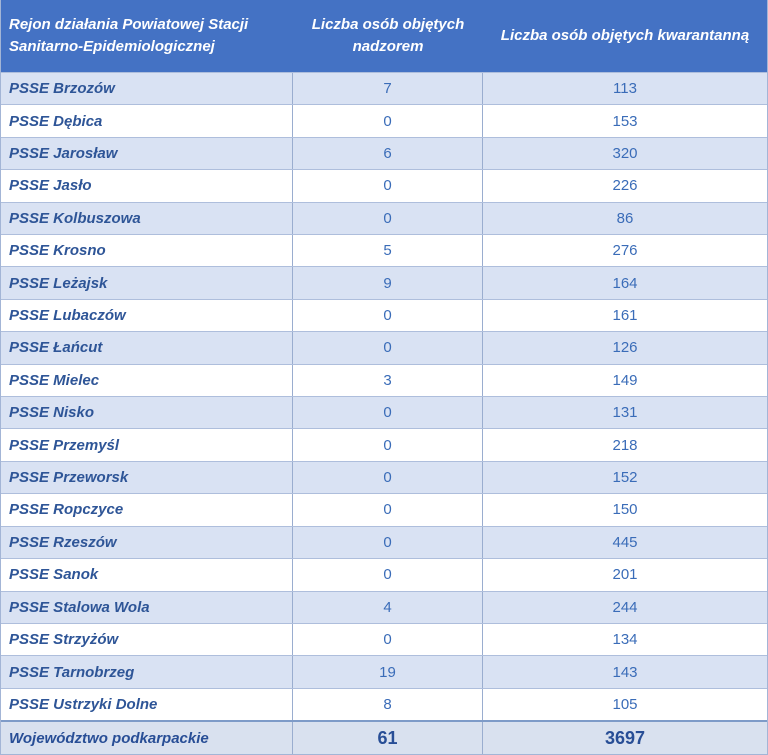 The height and width of the screenshot is (755, 768). Describe the element at coordinates (147, 186) in the screenshot. I see `region-cell: PSSE Jasło` at that location.